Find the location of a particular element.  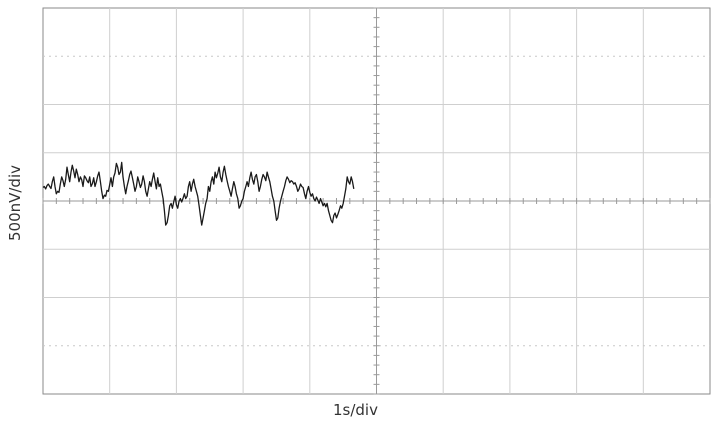

signal-trace-line is located at coordinates (198, 193).